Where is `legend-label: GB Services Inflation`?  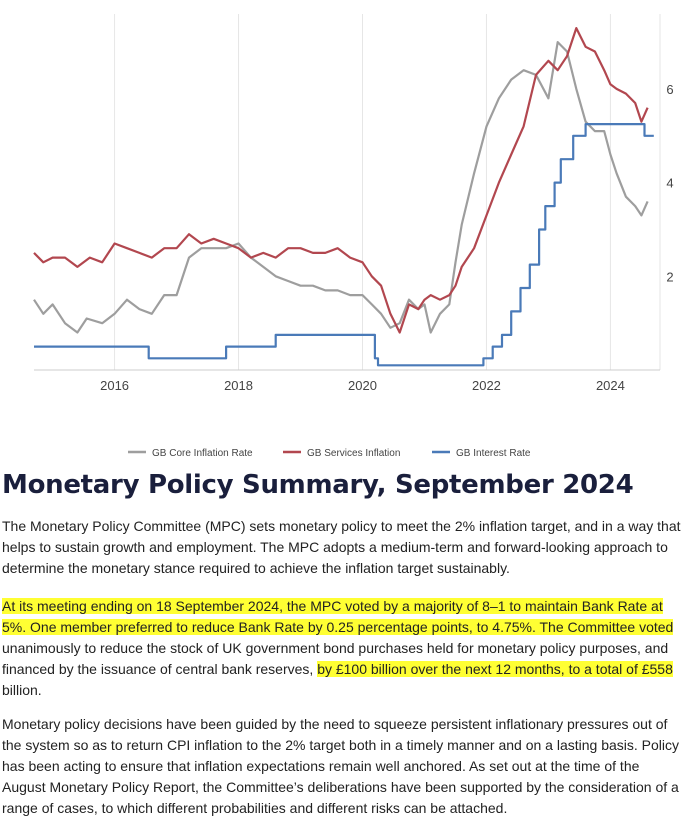 legend-label: GB Services Inflation is located at coordinates (353, 453).